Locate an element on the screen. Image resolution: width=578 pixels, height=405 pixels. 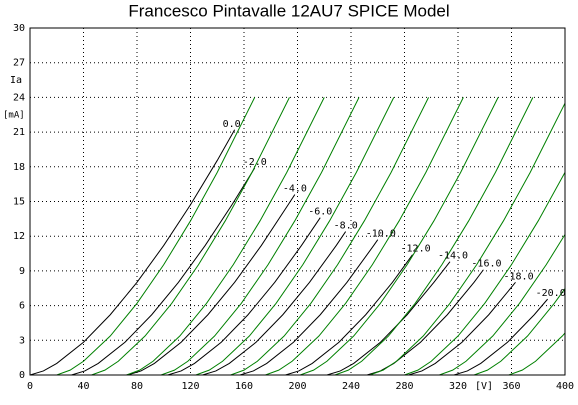
y-tick-label: 21 is located at coordinates (19, 132).